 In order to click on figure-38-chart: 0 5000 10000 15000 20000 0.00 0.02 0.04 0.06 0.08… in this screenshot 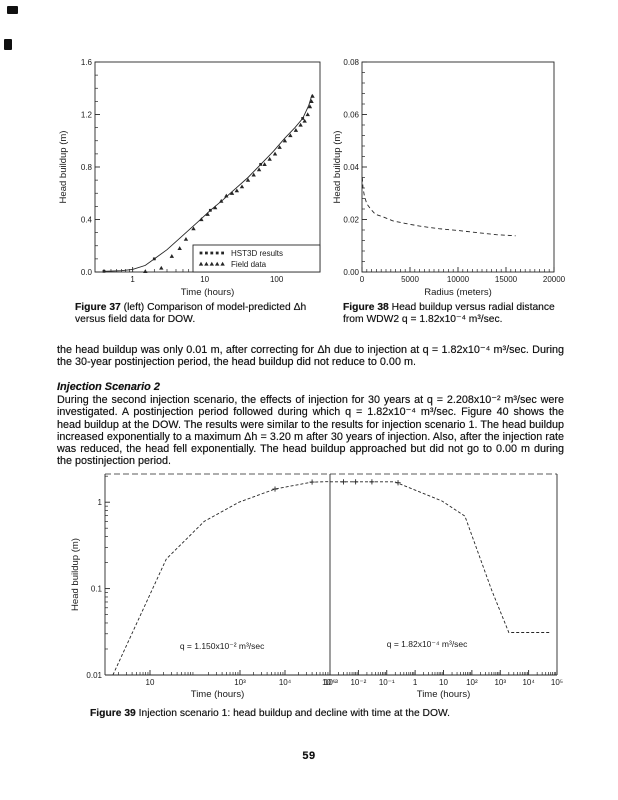, I will do `click(448, 178)`.